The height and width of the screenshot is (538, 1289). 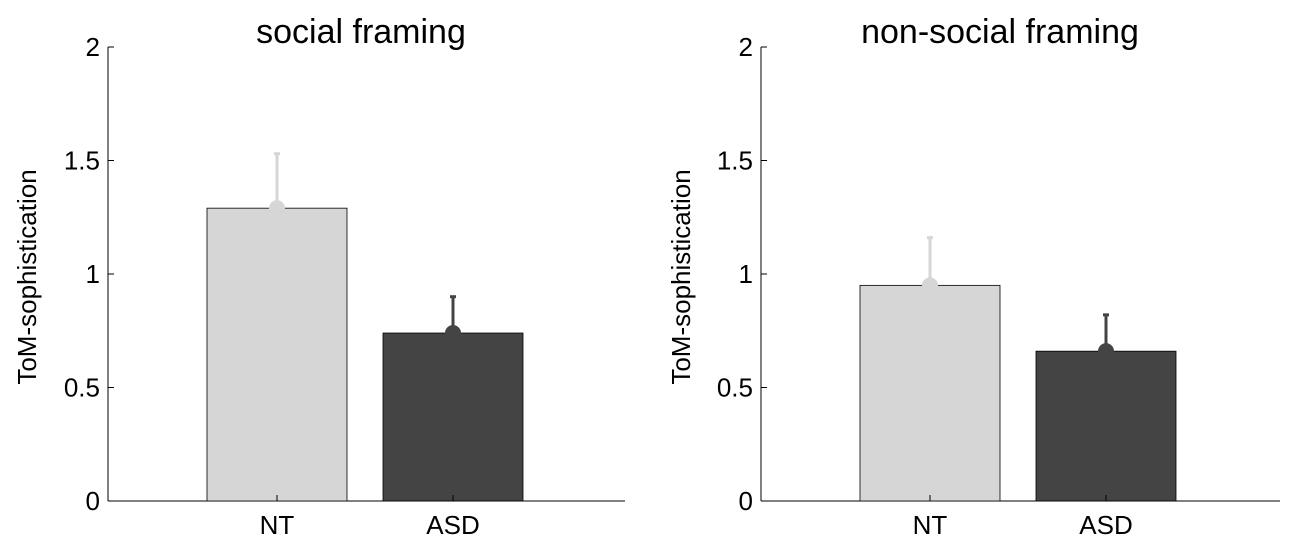 I want to click on chart-title: non-social framing, so click(x=1000, y=32).